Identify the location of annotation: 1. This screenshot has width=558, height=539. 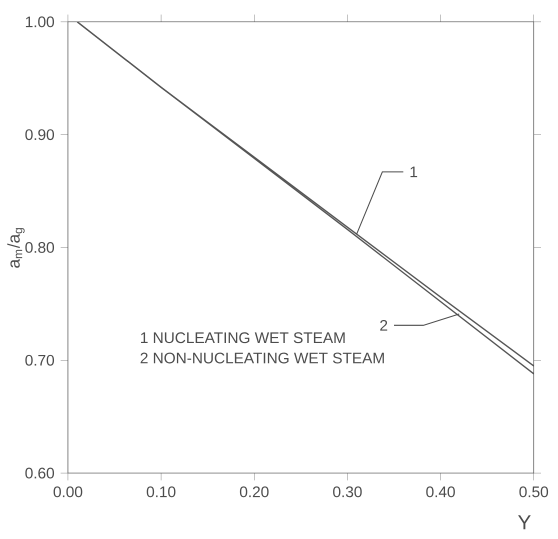
(414, 172).